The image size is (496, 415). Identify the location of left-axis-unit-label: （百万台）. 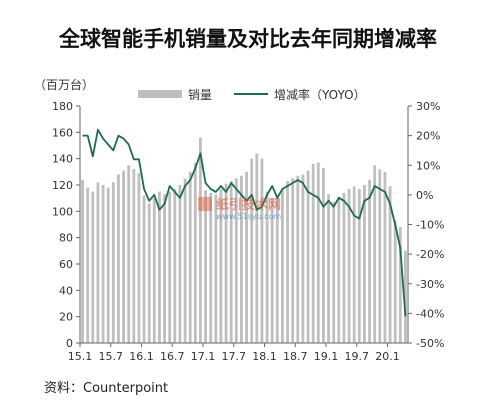
(64, 84).